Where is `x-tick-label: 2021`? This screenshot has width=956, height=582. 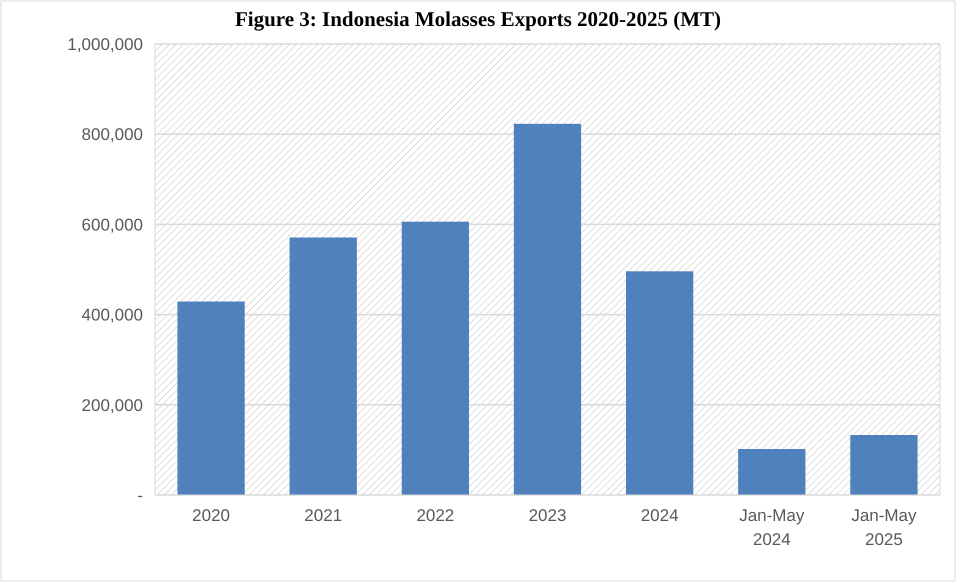
x-tick-label: 2021 is located at coordinates (323, 515).